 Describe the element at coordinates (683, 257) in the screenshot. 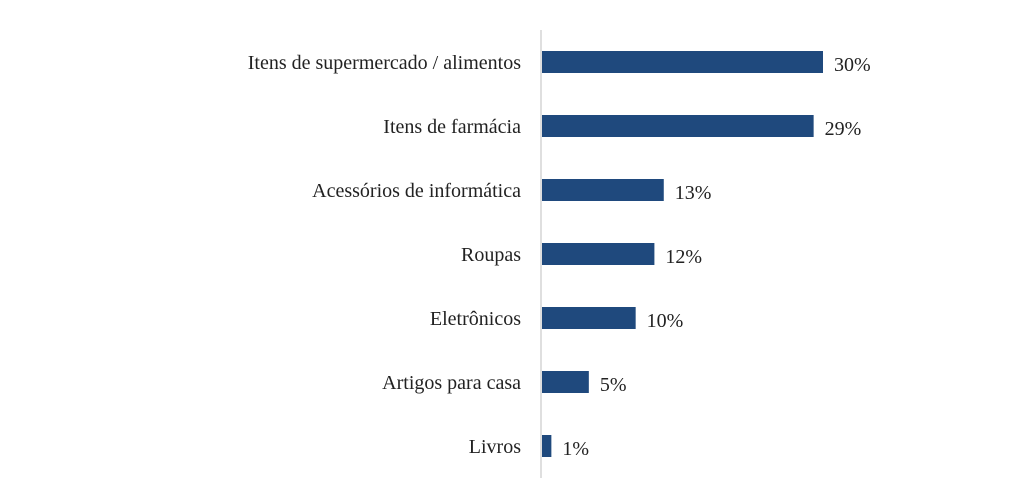

I see `data-label: 12%` at that location.